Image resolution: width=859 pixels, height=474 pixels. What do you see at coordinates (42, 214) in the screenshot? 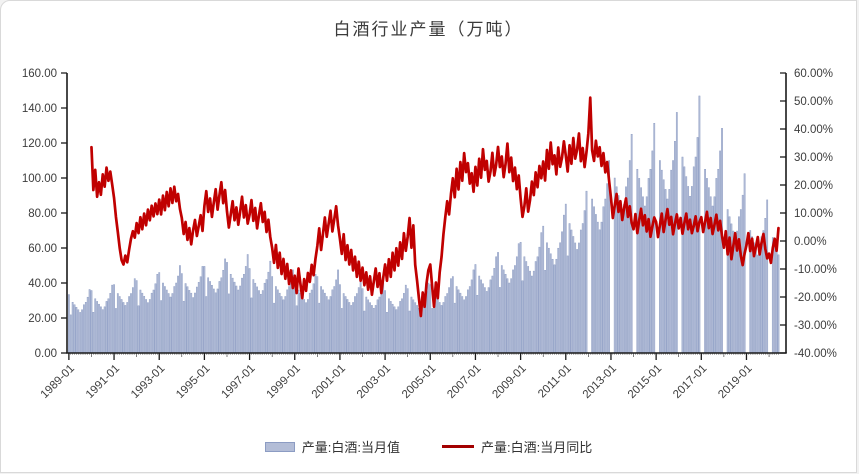
I see `svg-text: 80.00` at bounding box center [42, 214].